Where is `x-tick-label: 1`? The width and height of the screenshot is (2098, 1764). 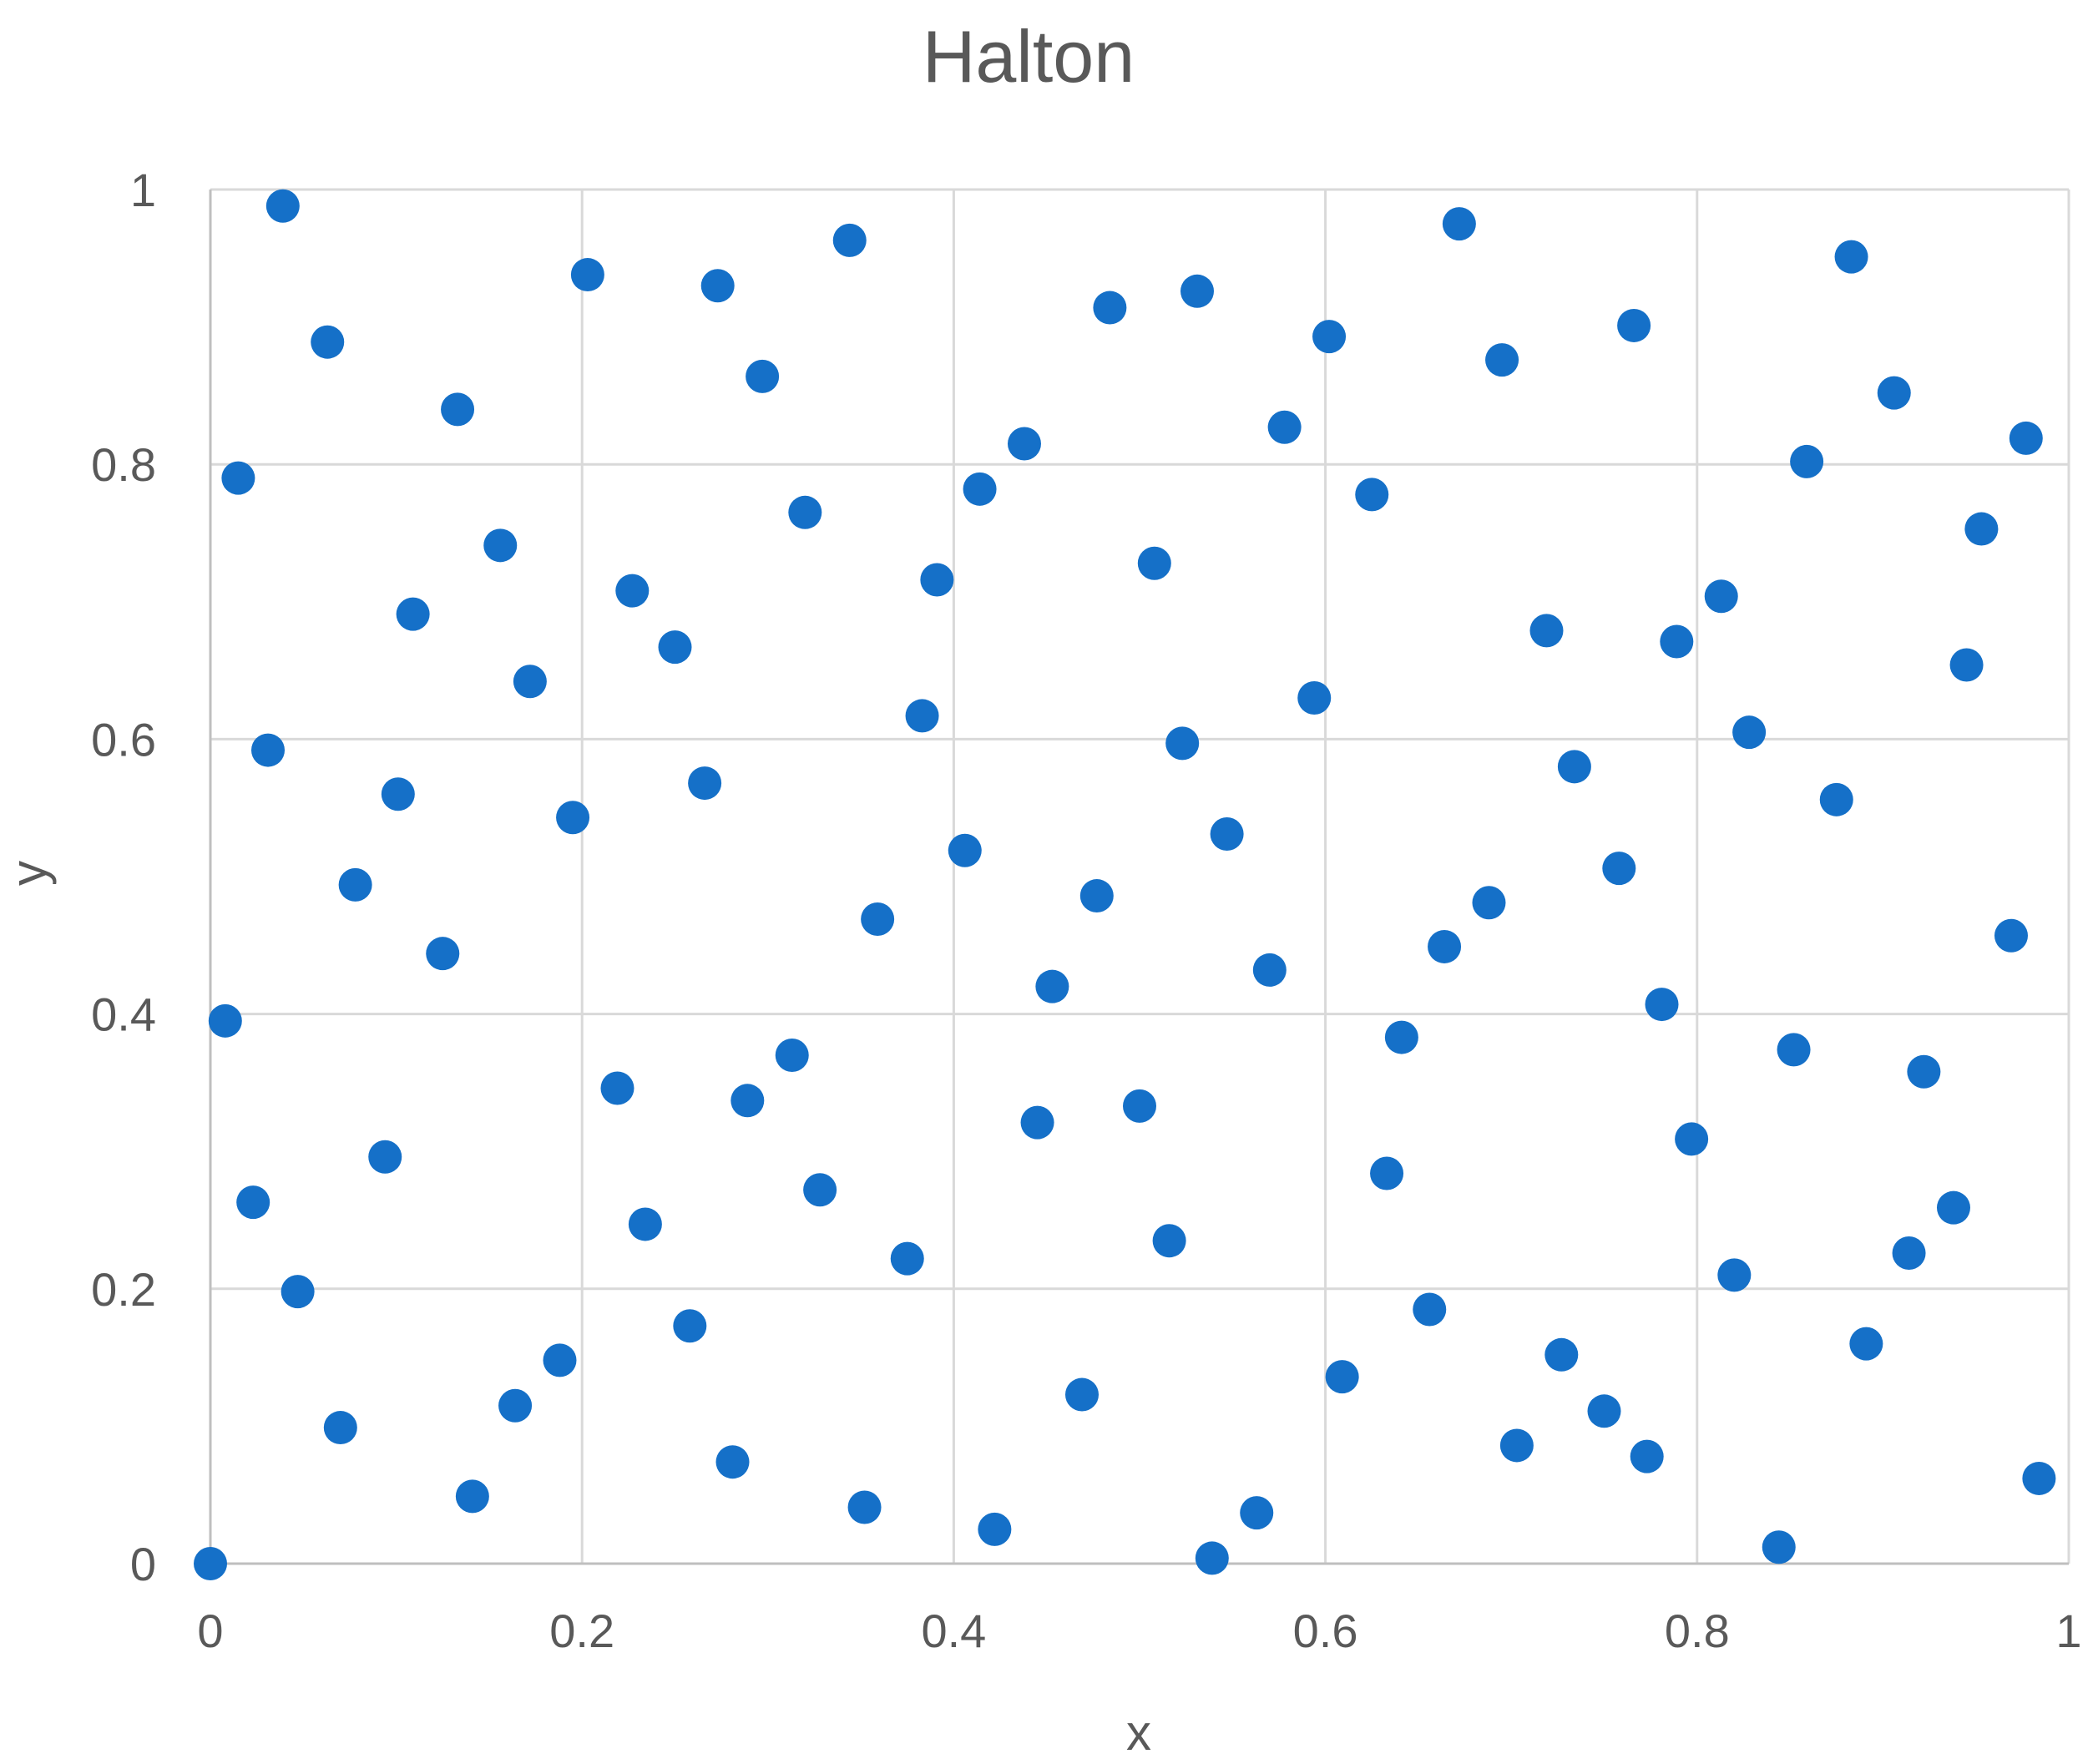
x-tick-label: 1 is located at coordinates (2068, 1631).